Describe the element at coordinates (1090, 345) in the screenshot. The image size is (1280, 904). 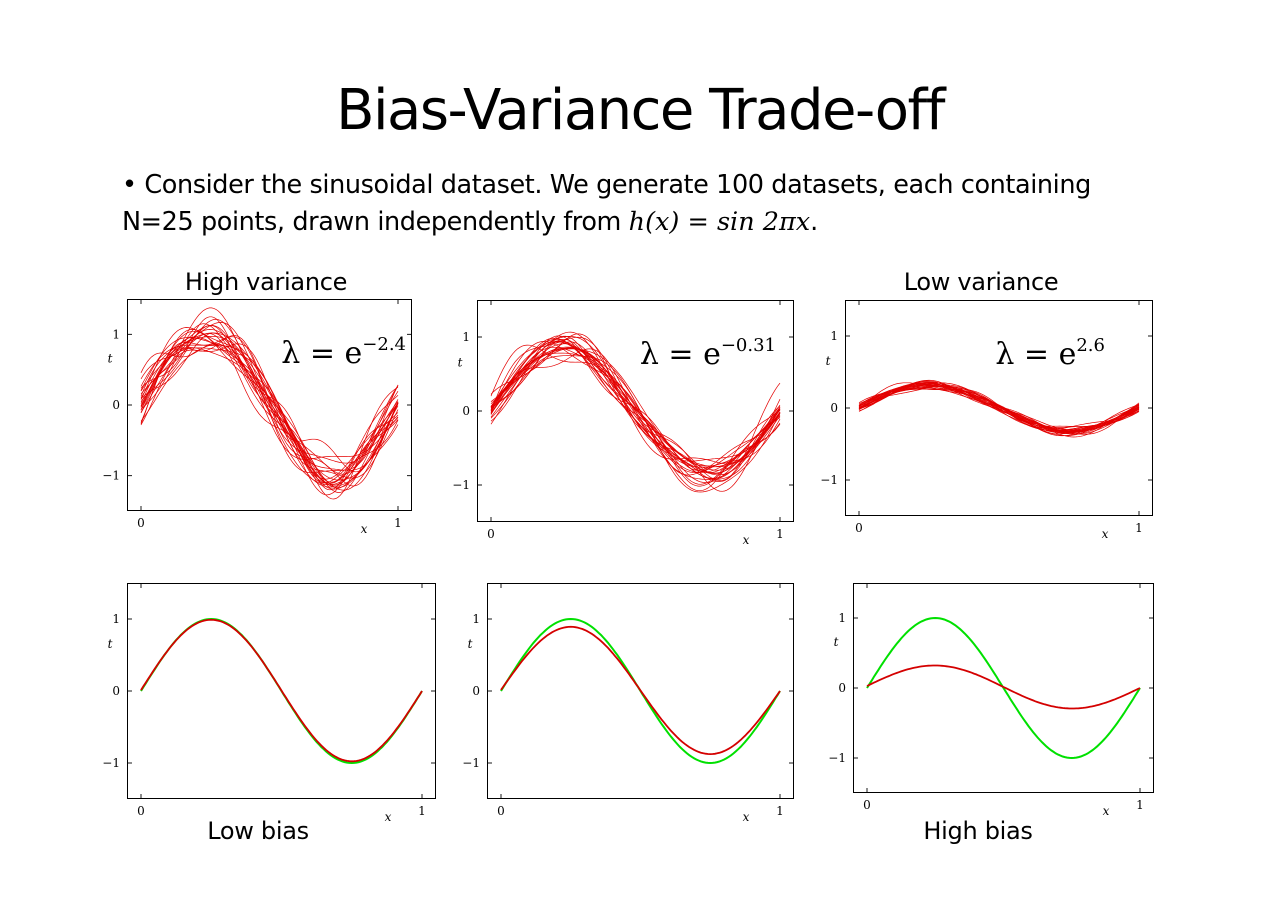
I see `lambda-exponent: 2.6` at that location.